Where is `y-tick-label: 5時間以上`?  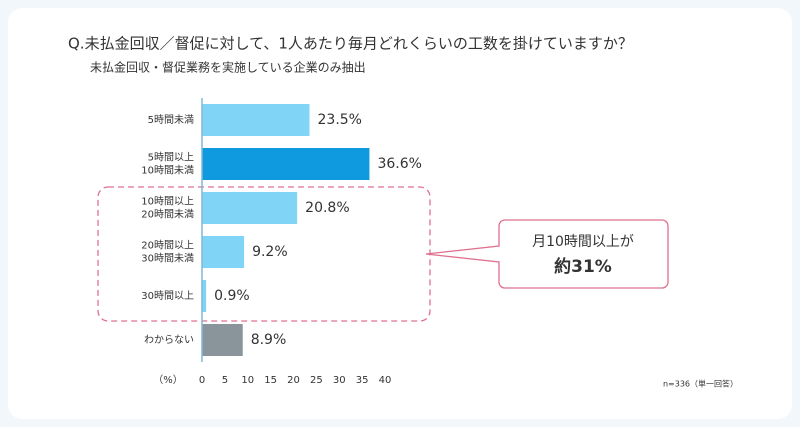 y-tick-label: 5時間以上 is located at coordinates (171, 158).